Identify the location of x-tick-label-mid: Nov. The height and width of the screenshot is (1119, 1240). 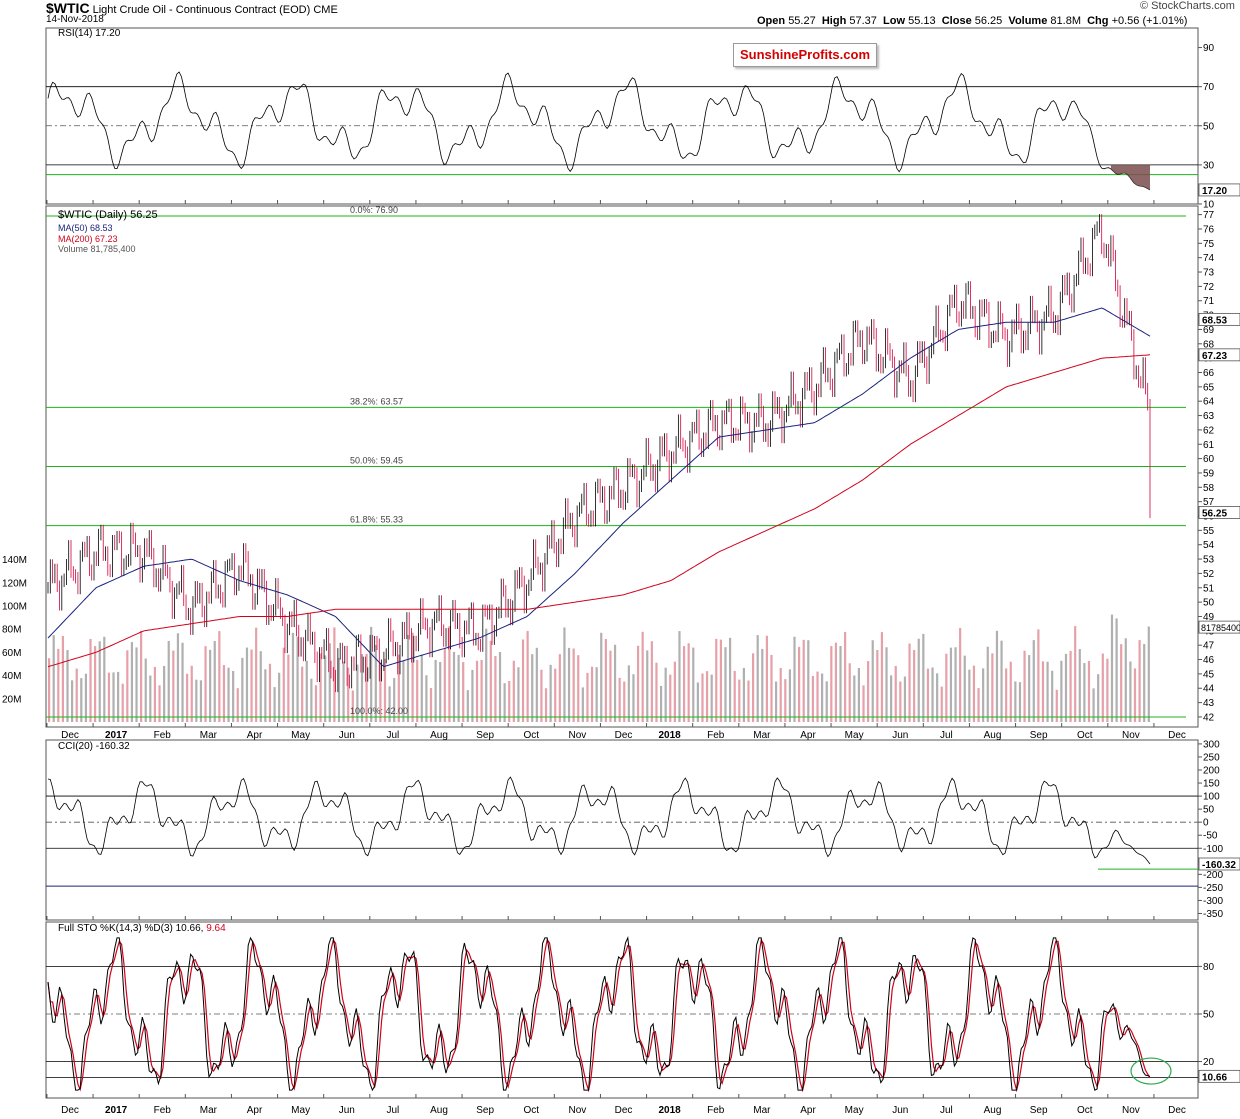
(1131, 735).